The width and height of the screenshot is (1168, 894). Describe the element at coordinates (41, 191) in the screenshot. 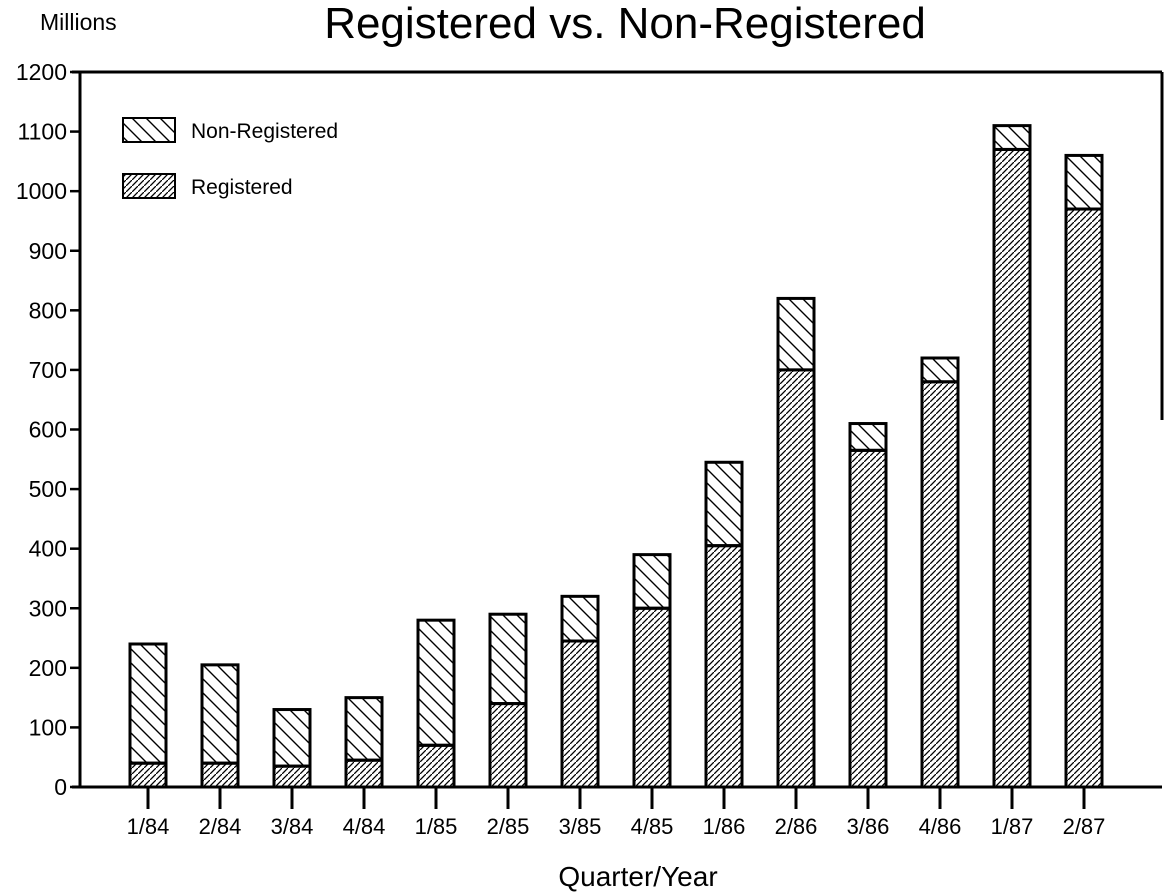

I see `y-tick-label: 1000` at that location.